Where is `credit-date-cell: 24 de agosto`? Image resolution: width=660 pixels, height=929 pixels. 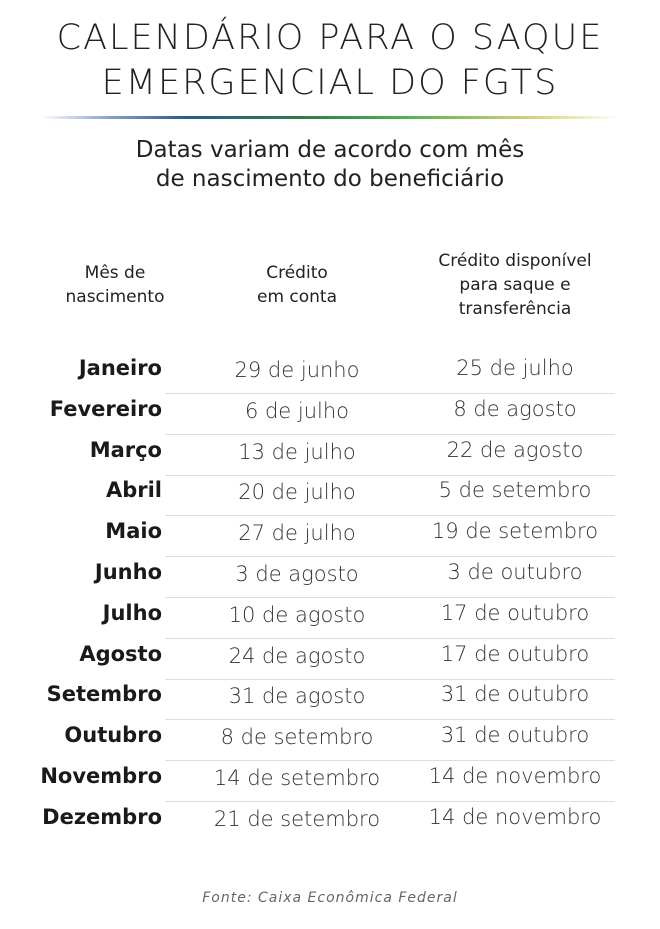
credit-date-cell: 24 de agosto is located at coordinates (297, 655).